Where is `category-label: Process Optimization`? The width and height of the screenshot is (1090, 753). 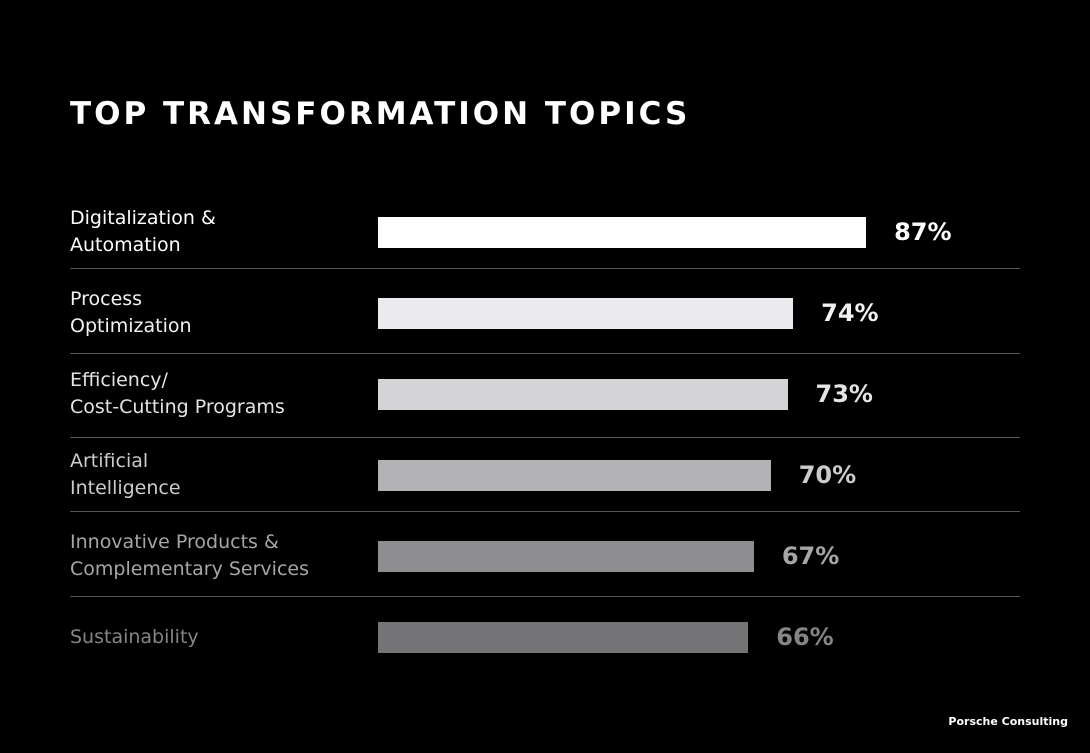
category-label: Process Optimization is located at coordinates (131, 312).